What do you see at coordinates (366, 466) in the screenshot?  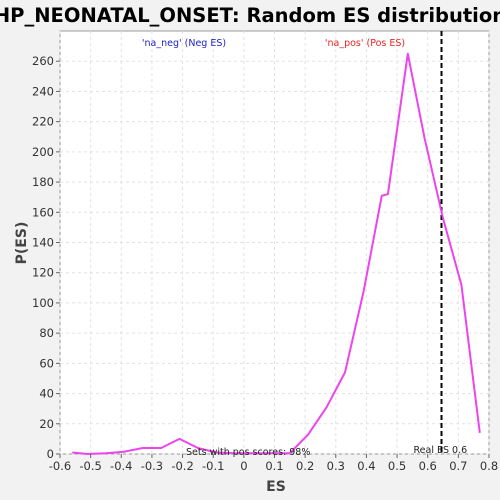 I see `x-tick-label: 0.4` at bounding box center [366, 466].